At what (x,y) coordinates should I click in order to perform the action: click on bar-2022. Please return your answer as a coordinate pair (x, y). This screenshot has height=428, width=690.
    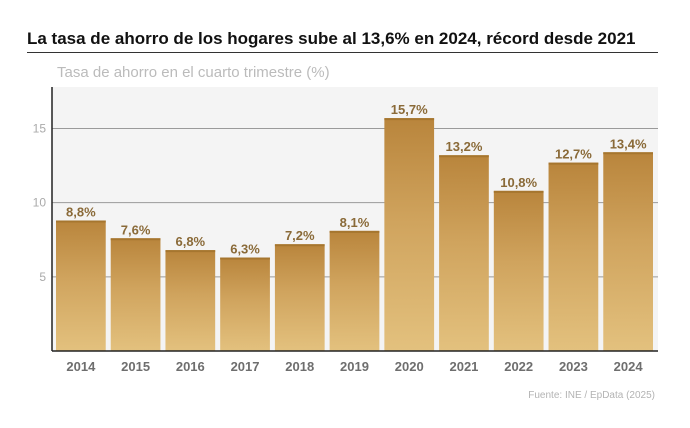
    Looking at the image, I should click on (518, 270).